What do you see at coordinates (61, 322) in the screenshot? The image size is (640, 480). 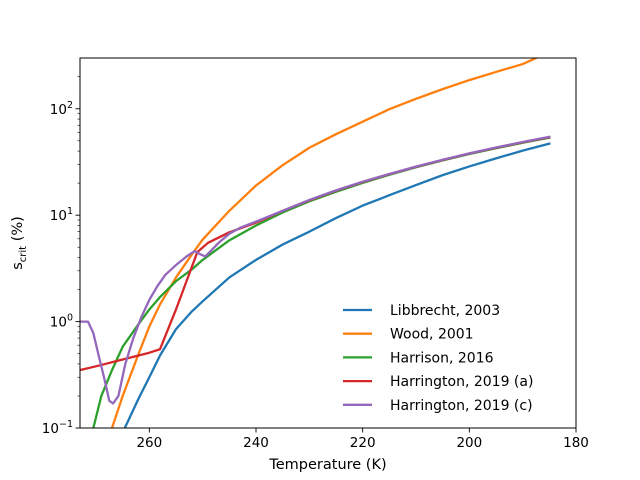 I see `y-tick-label: 10⁰` at bounding box center [61, 322].